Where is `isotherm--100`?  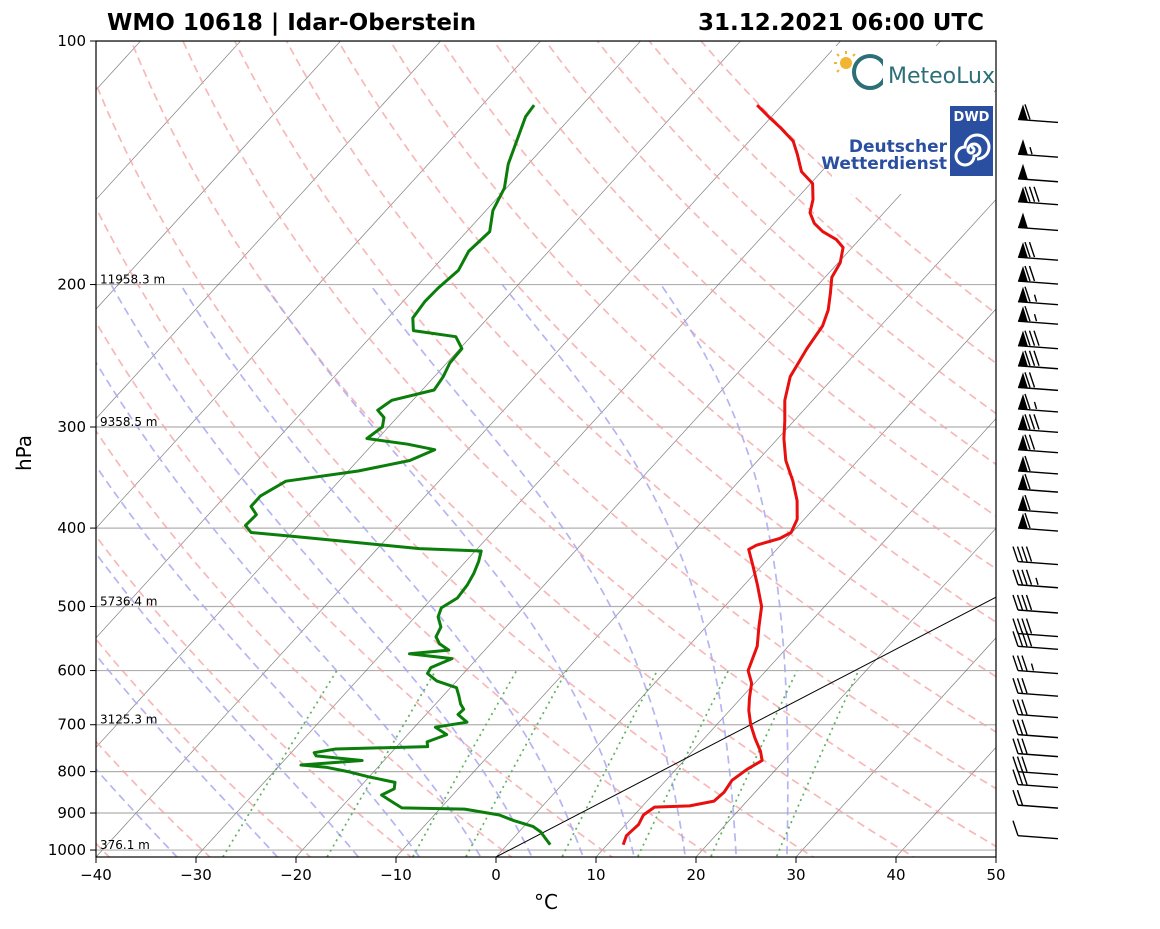
isotherm--100 is located at coordinates (169, 120).